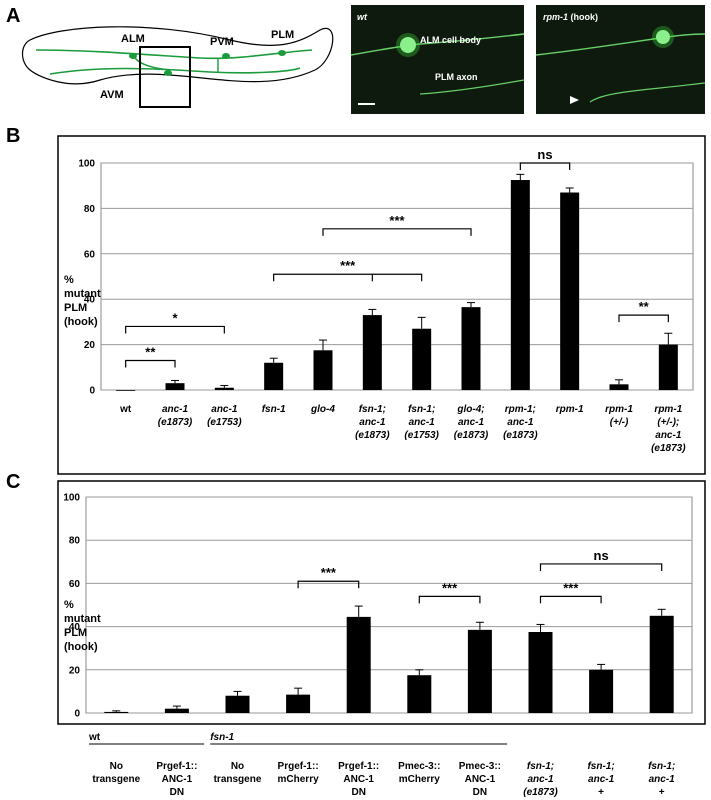 Image resolution: width=711 pixels, height=800 pixels. What do you see at coordinates (397, 220) in the screenshot?
I see `chart-b-significance-label: ***` at bounding box center [397, 220].